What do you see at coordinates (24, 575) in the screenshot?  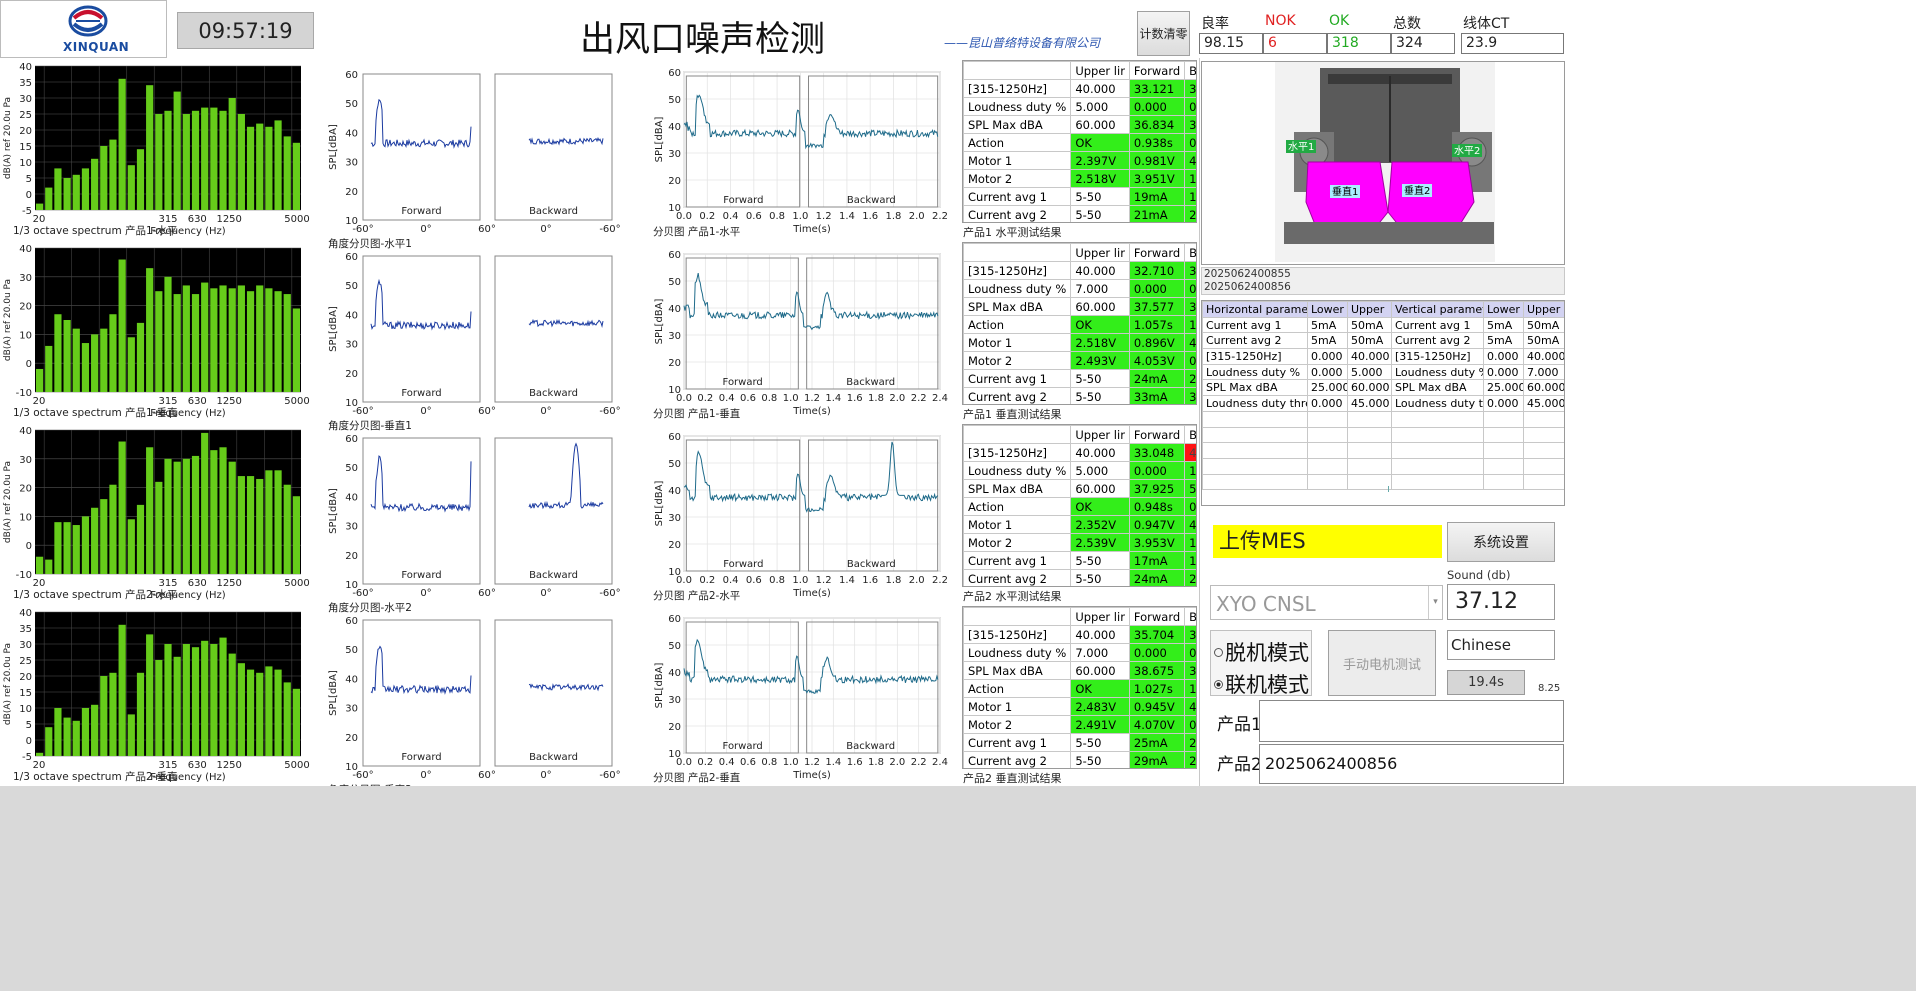 I see `y-tick-label: -10` at bounding box center [24, 575].